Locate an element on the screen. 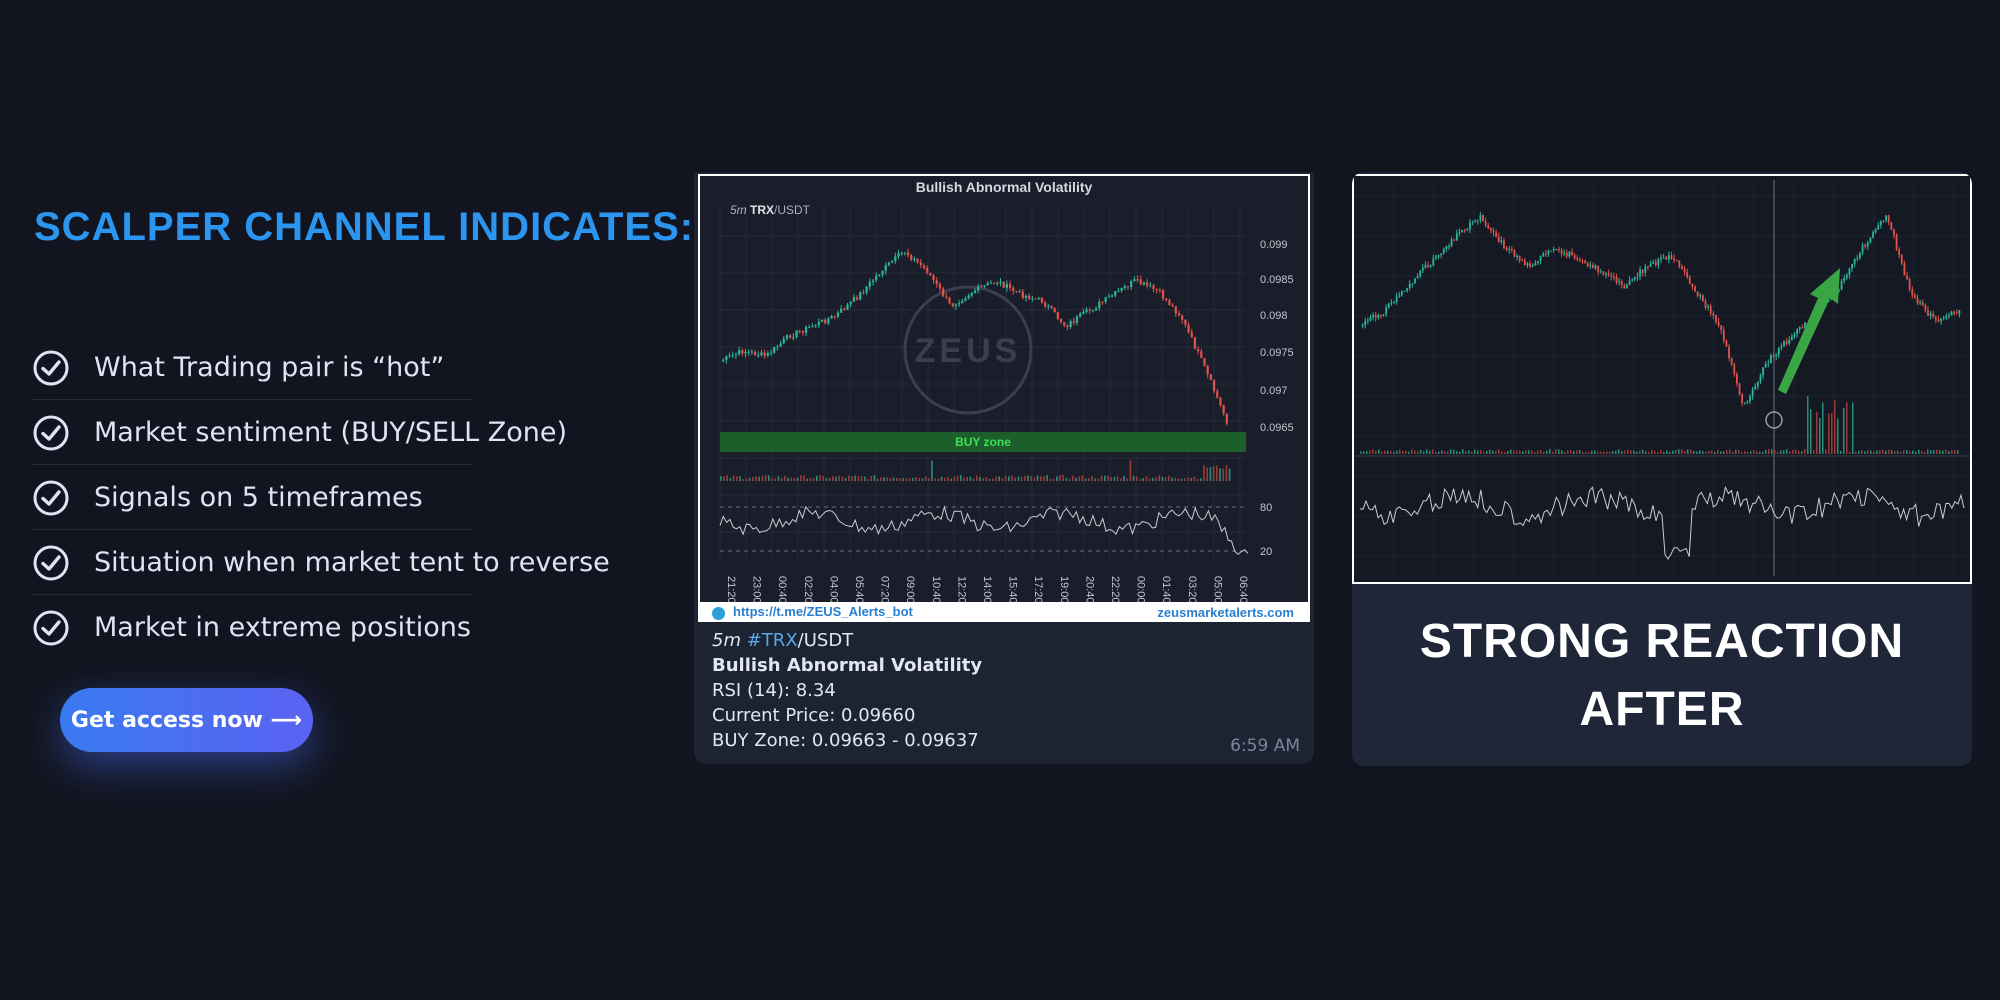 The height and width of the screenshot is (1000, 2000). price-candles is located at coordinates (1661, 309).